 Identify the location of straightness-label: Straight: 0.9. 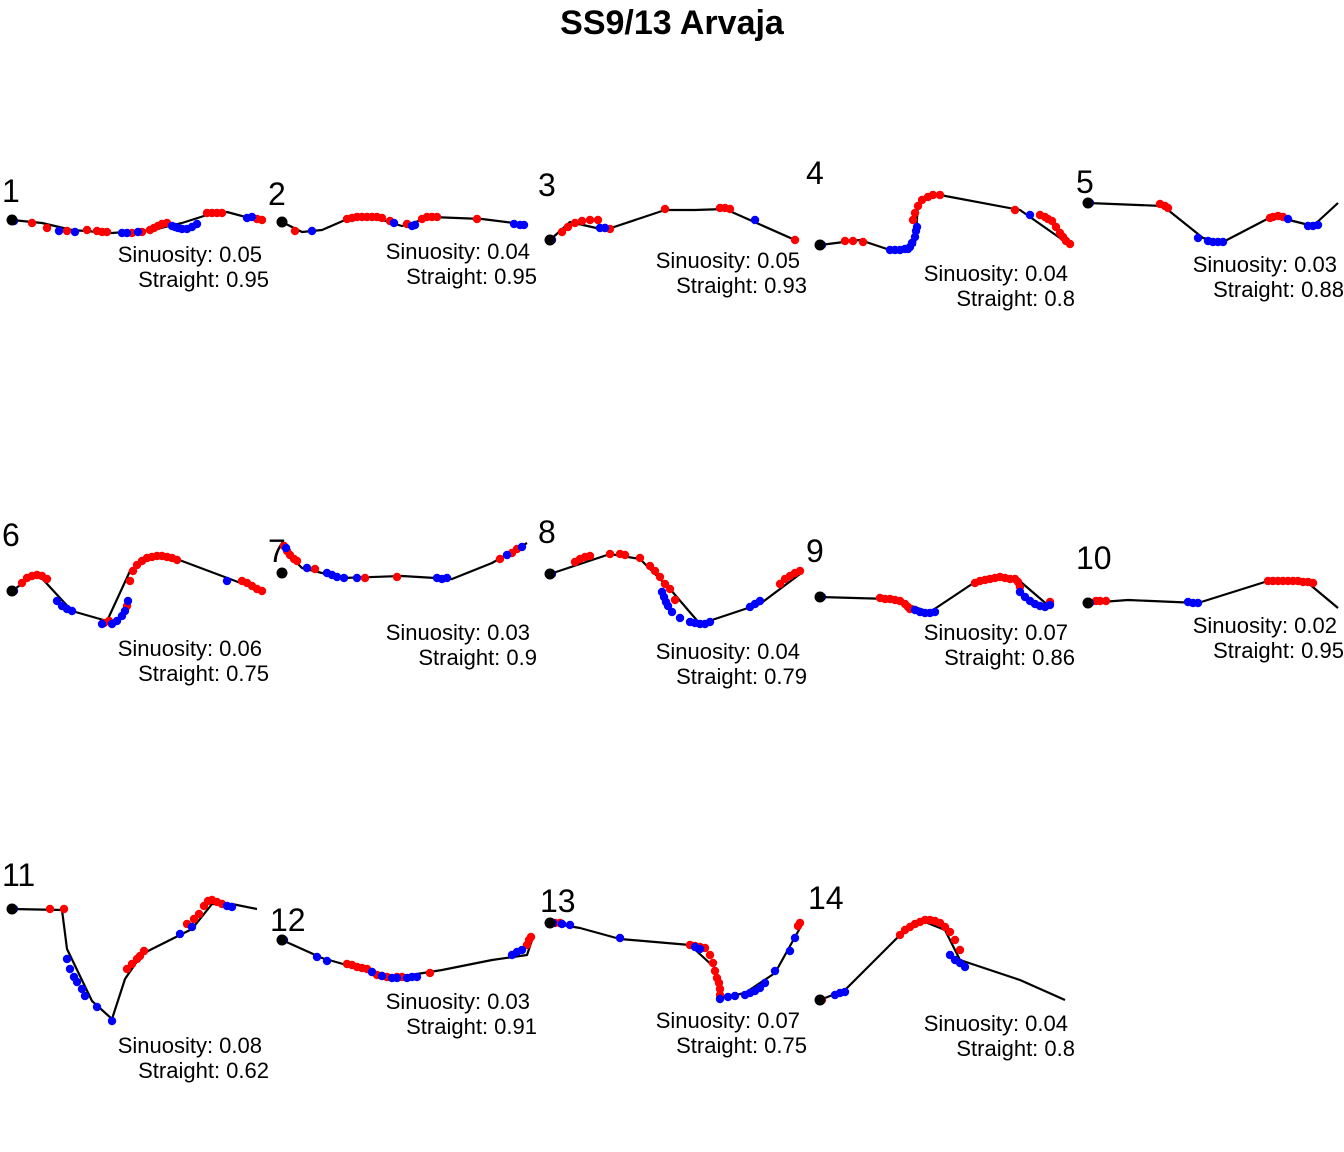
(477, 657).